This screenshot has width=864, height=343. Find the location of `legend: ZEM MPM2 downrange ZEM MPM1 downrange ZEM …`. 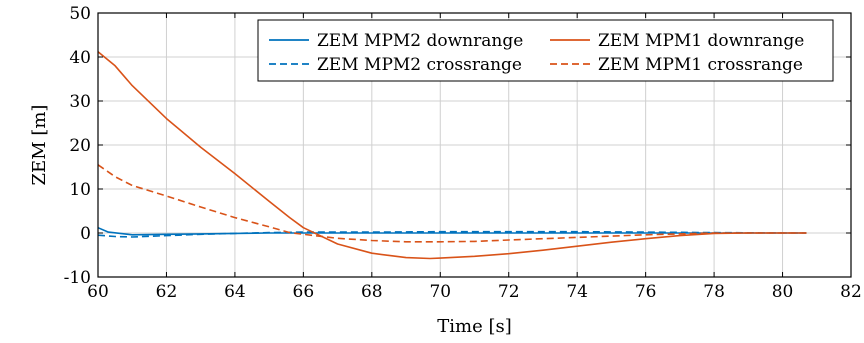

legend: ZEM MPM2 downrange ZEM MPM1 downrange ZEM … is located at coordinates (545, 50).